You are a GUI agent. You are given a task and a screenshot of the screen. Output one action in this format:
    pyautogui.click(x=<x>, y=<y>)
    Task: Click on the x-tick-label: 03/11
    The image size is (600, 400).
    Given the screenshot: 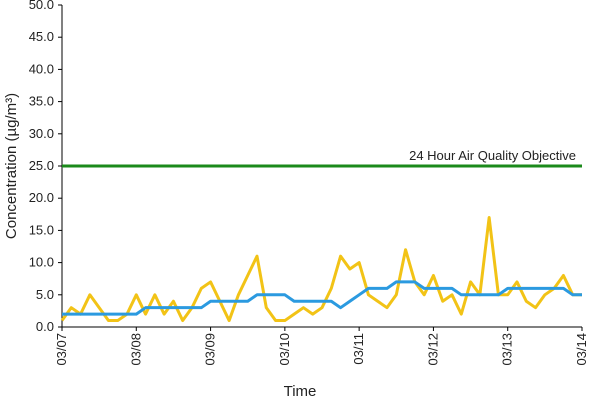 What is the action you would take?
    pyautogui.click(x=358, y=349)
    